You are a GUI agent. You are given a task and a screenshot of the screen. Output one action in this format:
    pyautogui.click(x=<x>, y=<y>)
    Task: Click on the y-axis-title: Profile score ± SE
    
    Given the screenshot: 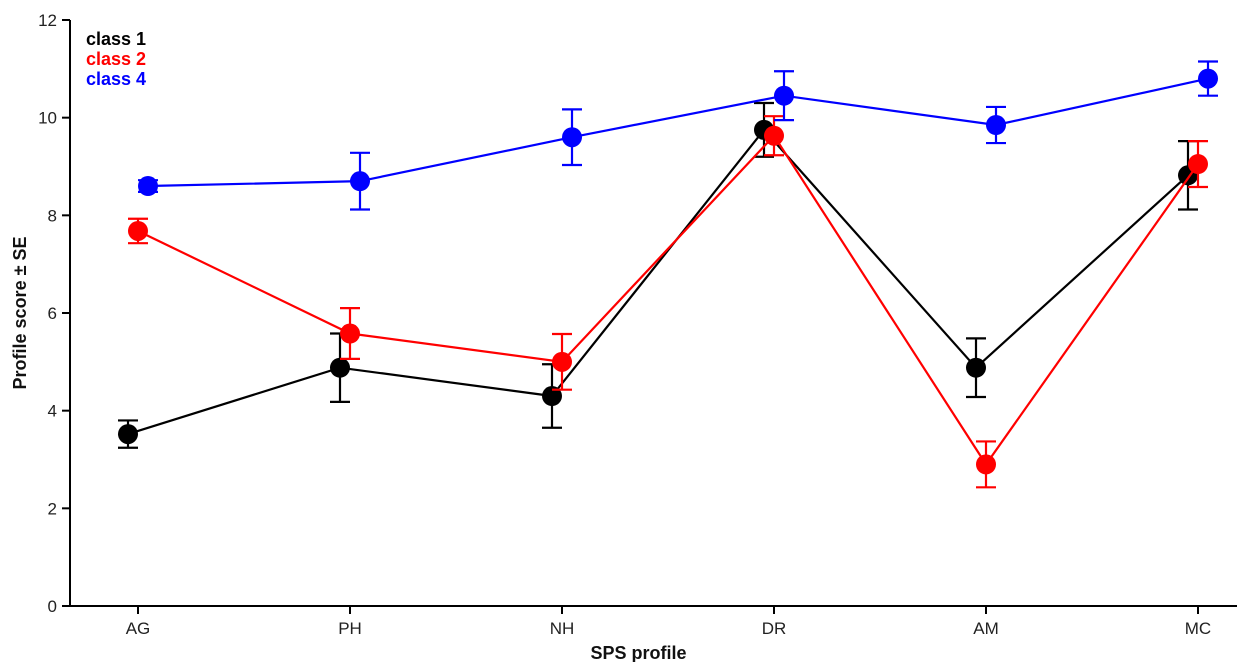 What is the action you would take?
    pyautogui.click(x=20, y=313)
    